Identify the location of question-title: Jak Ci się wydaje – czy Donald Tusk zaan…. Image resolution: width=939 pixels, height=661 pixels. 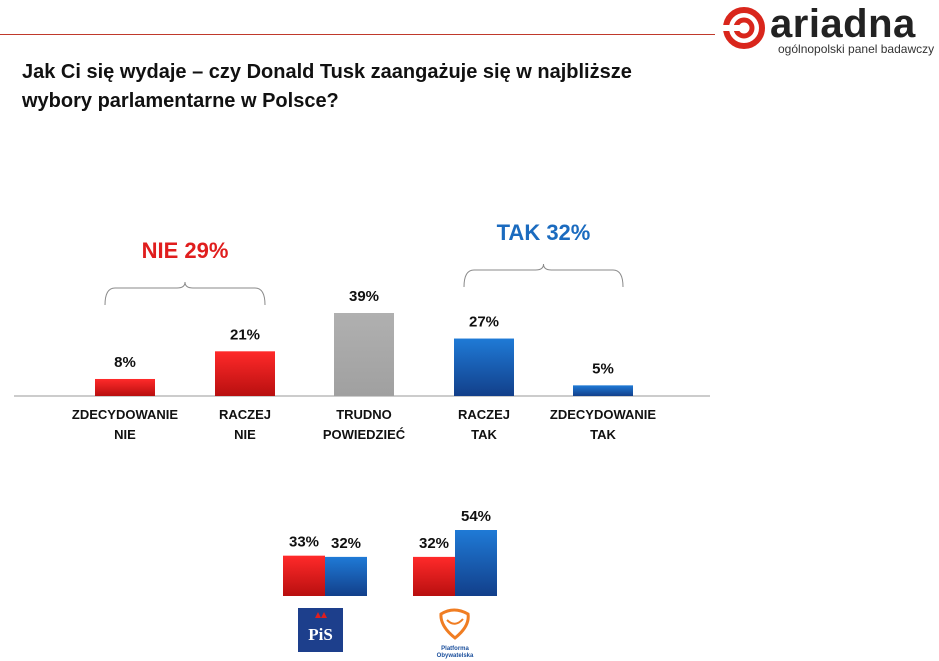
(327, 86).